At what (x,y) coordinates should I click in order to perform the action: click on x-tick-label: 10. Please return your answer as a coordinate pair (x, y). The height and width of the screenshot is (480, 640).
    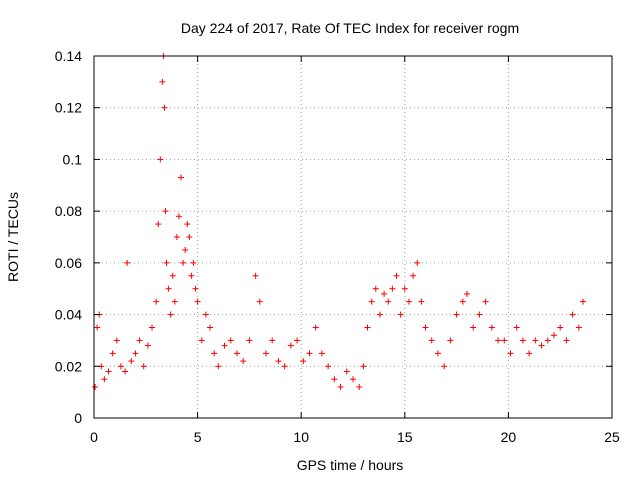
    Looking at the image, I should click on (301, 437).